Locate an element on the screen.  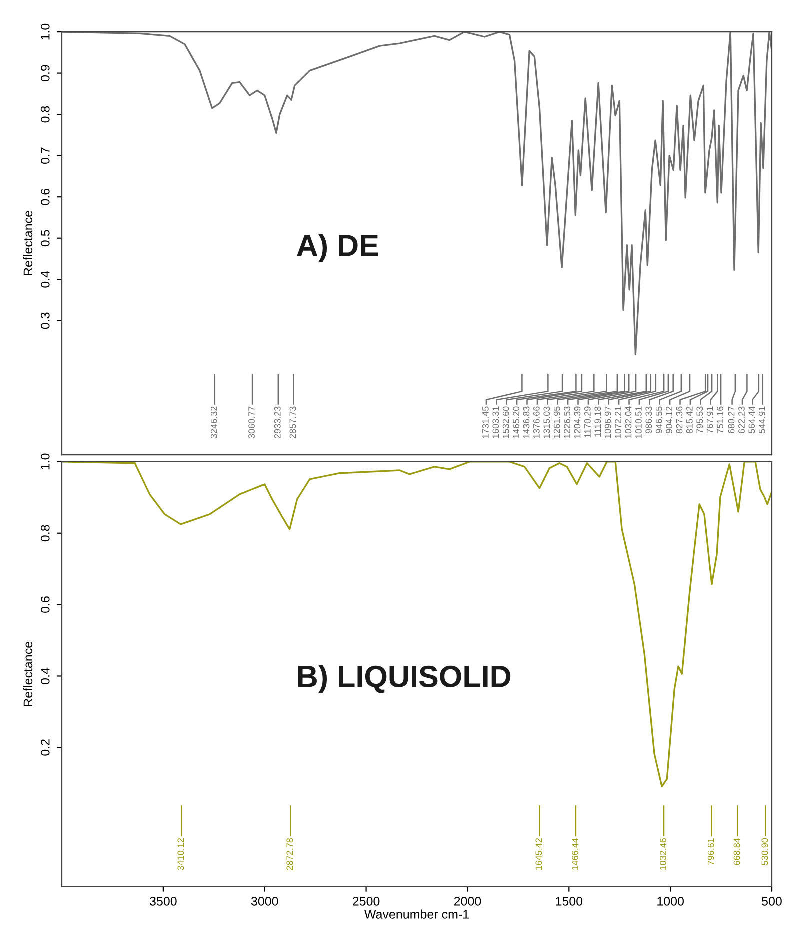
annotation: 815.42 is located at coordinates (689, 420).